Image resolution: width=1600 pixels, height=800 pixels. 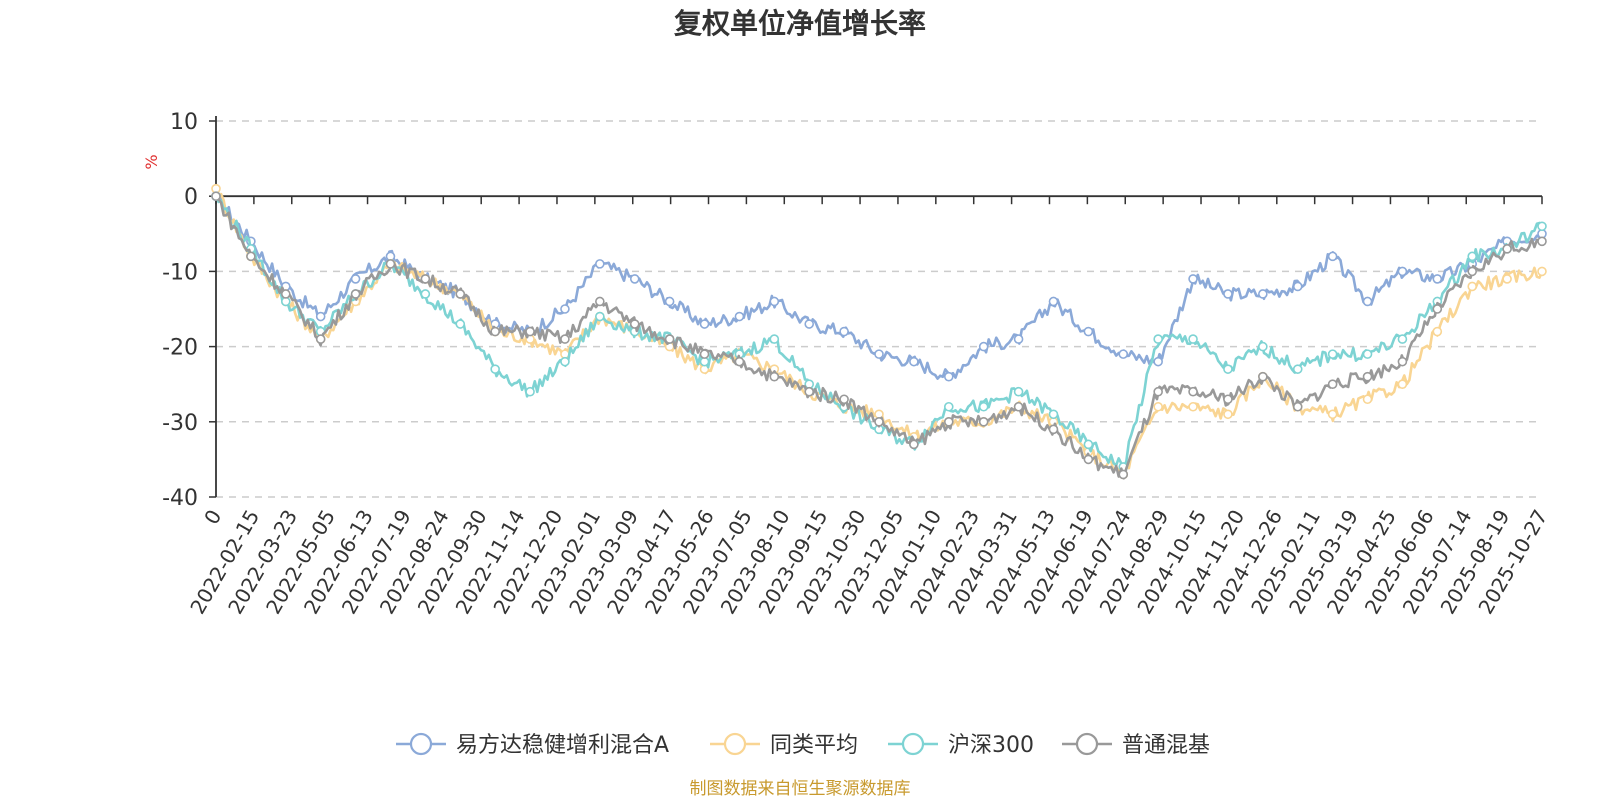 What do you see at coordinates (191, 197) in the screenshot?
I see `y-tick-label: 0` at bounding box center [191, 197].